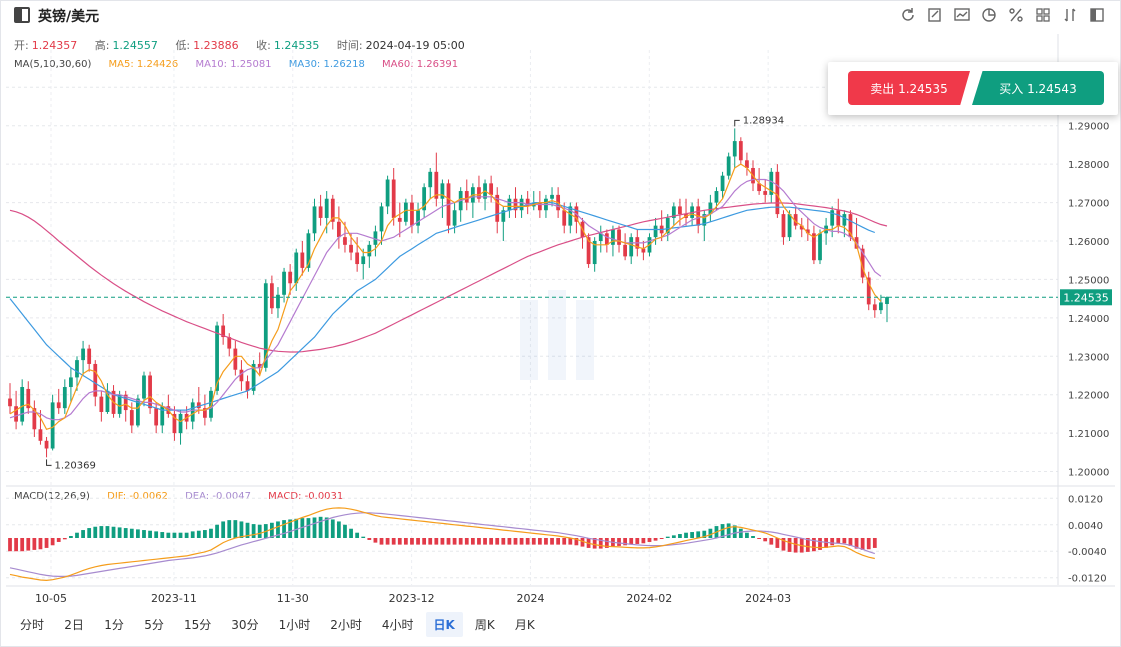 The width and height of the screenshot is (1121, 647). Describe the element at coordinates (442, 544) in the screenshot. I see `dif-line` at that location.